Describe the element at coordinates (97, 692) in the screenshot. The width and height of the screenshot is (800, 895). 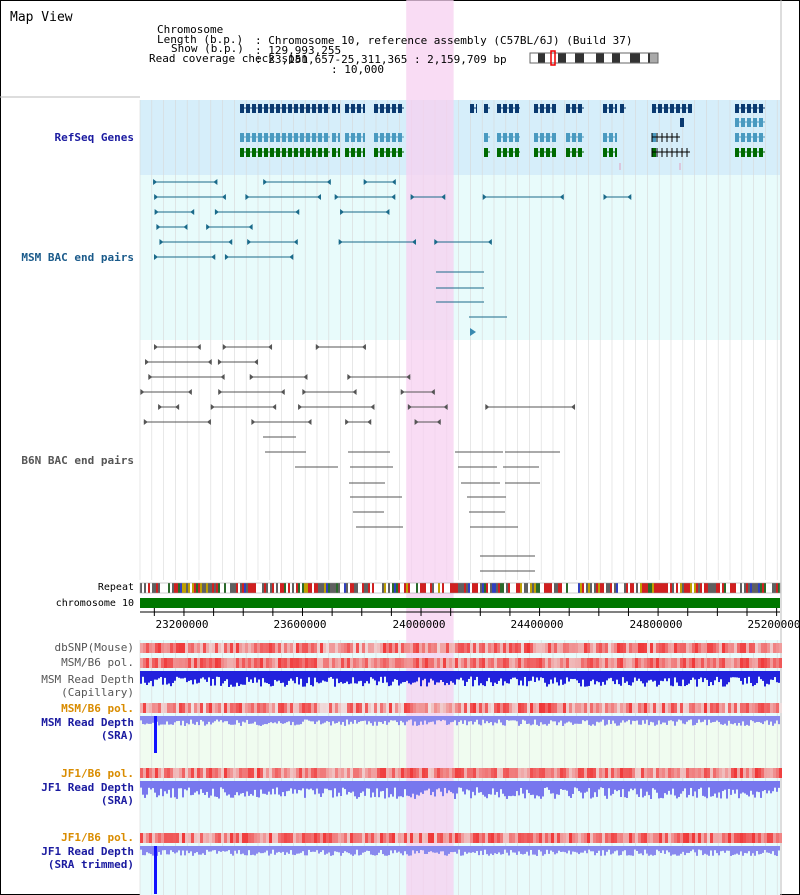
I see `track-label-msm-depth-capillary-2: (Capillary)` at that location.